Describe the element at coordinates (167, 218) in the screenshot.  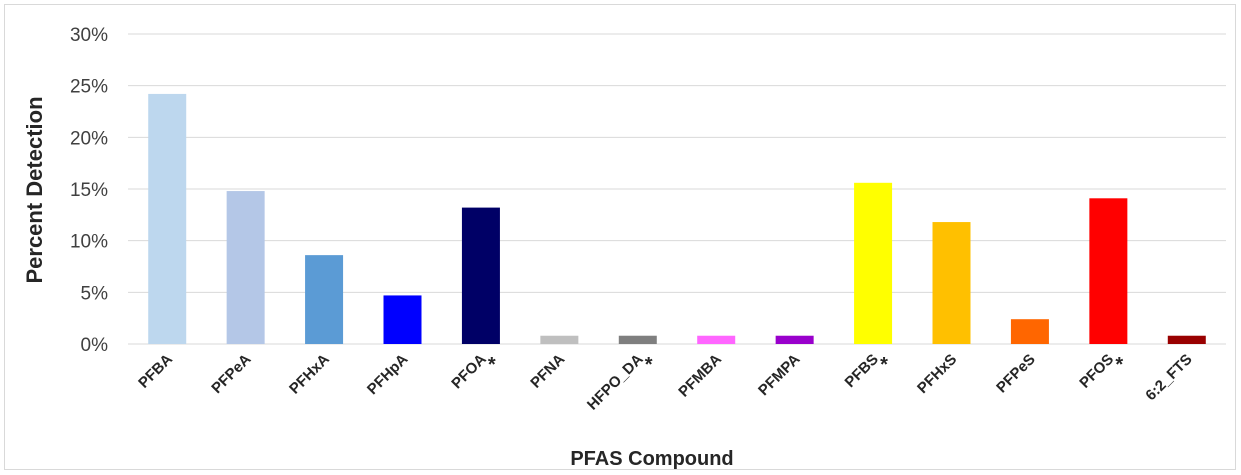
I see `bar-pfba` at that location.